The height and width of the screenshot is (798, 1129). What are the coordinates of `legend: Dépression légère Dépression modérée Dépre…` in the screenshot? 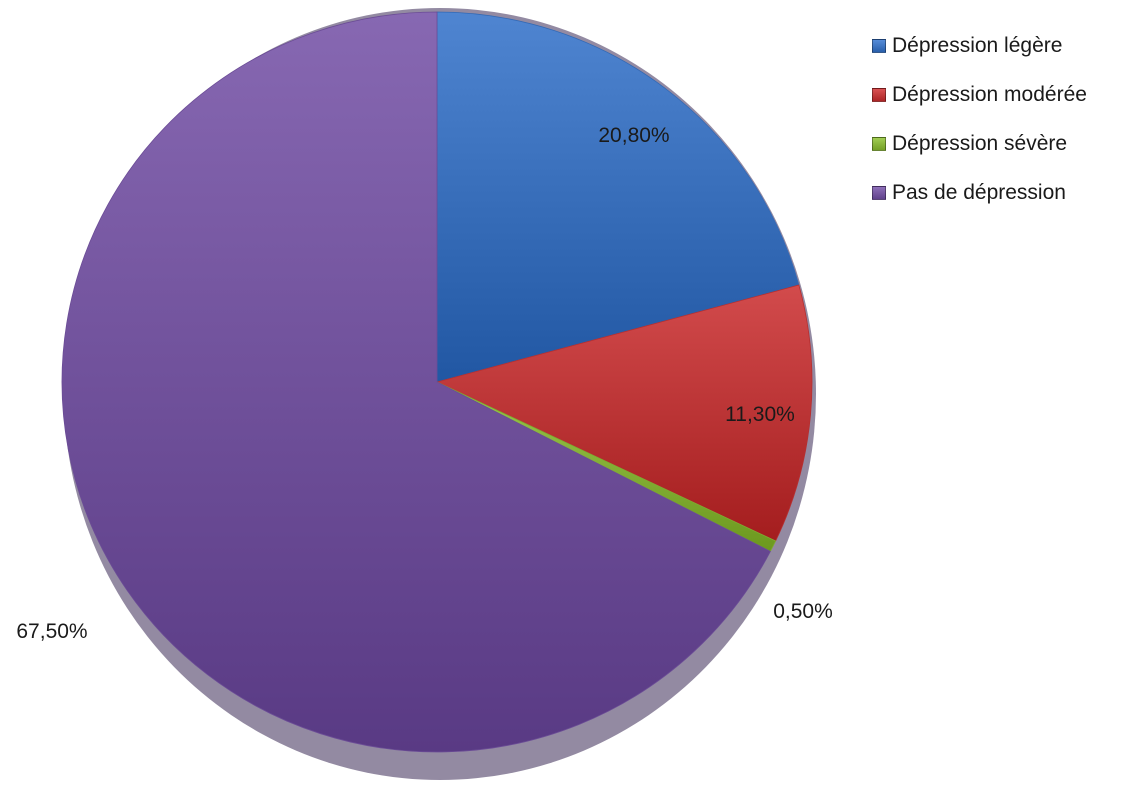 It's located at (979, 128).